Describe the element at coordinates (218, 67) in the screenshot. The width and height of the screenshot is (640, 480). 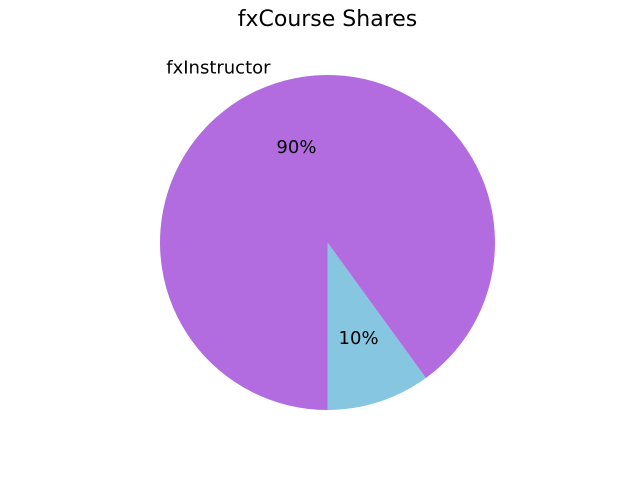
I see `pie-slice-label-1: fxInstructor` at that location.